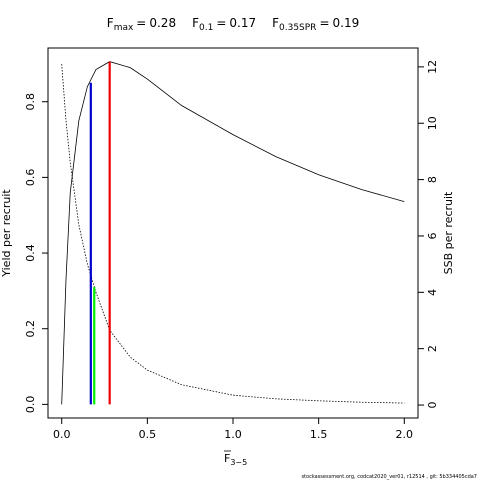 The image size is (480, 480). What do you see at coordinates (62, 434) in the screenshot?
I see `x-tick-label: 0.0` at bounding box center [62, 434].